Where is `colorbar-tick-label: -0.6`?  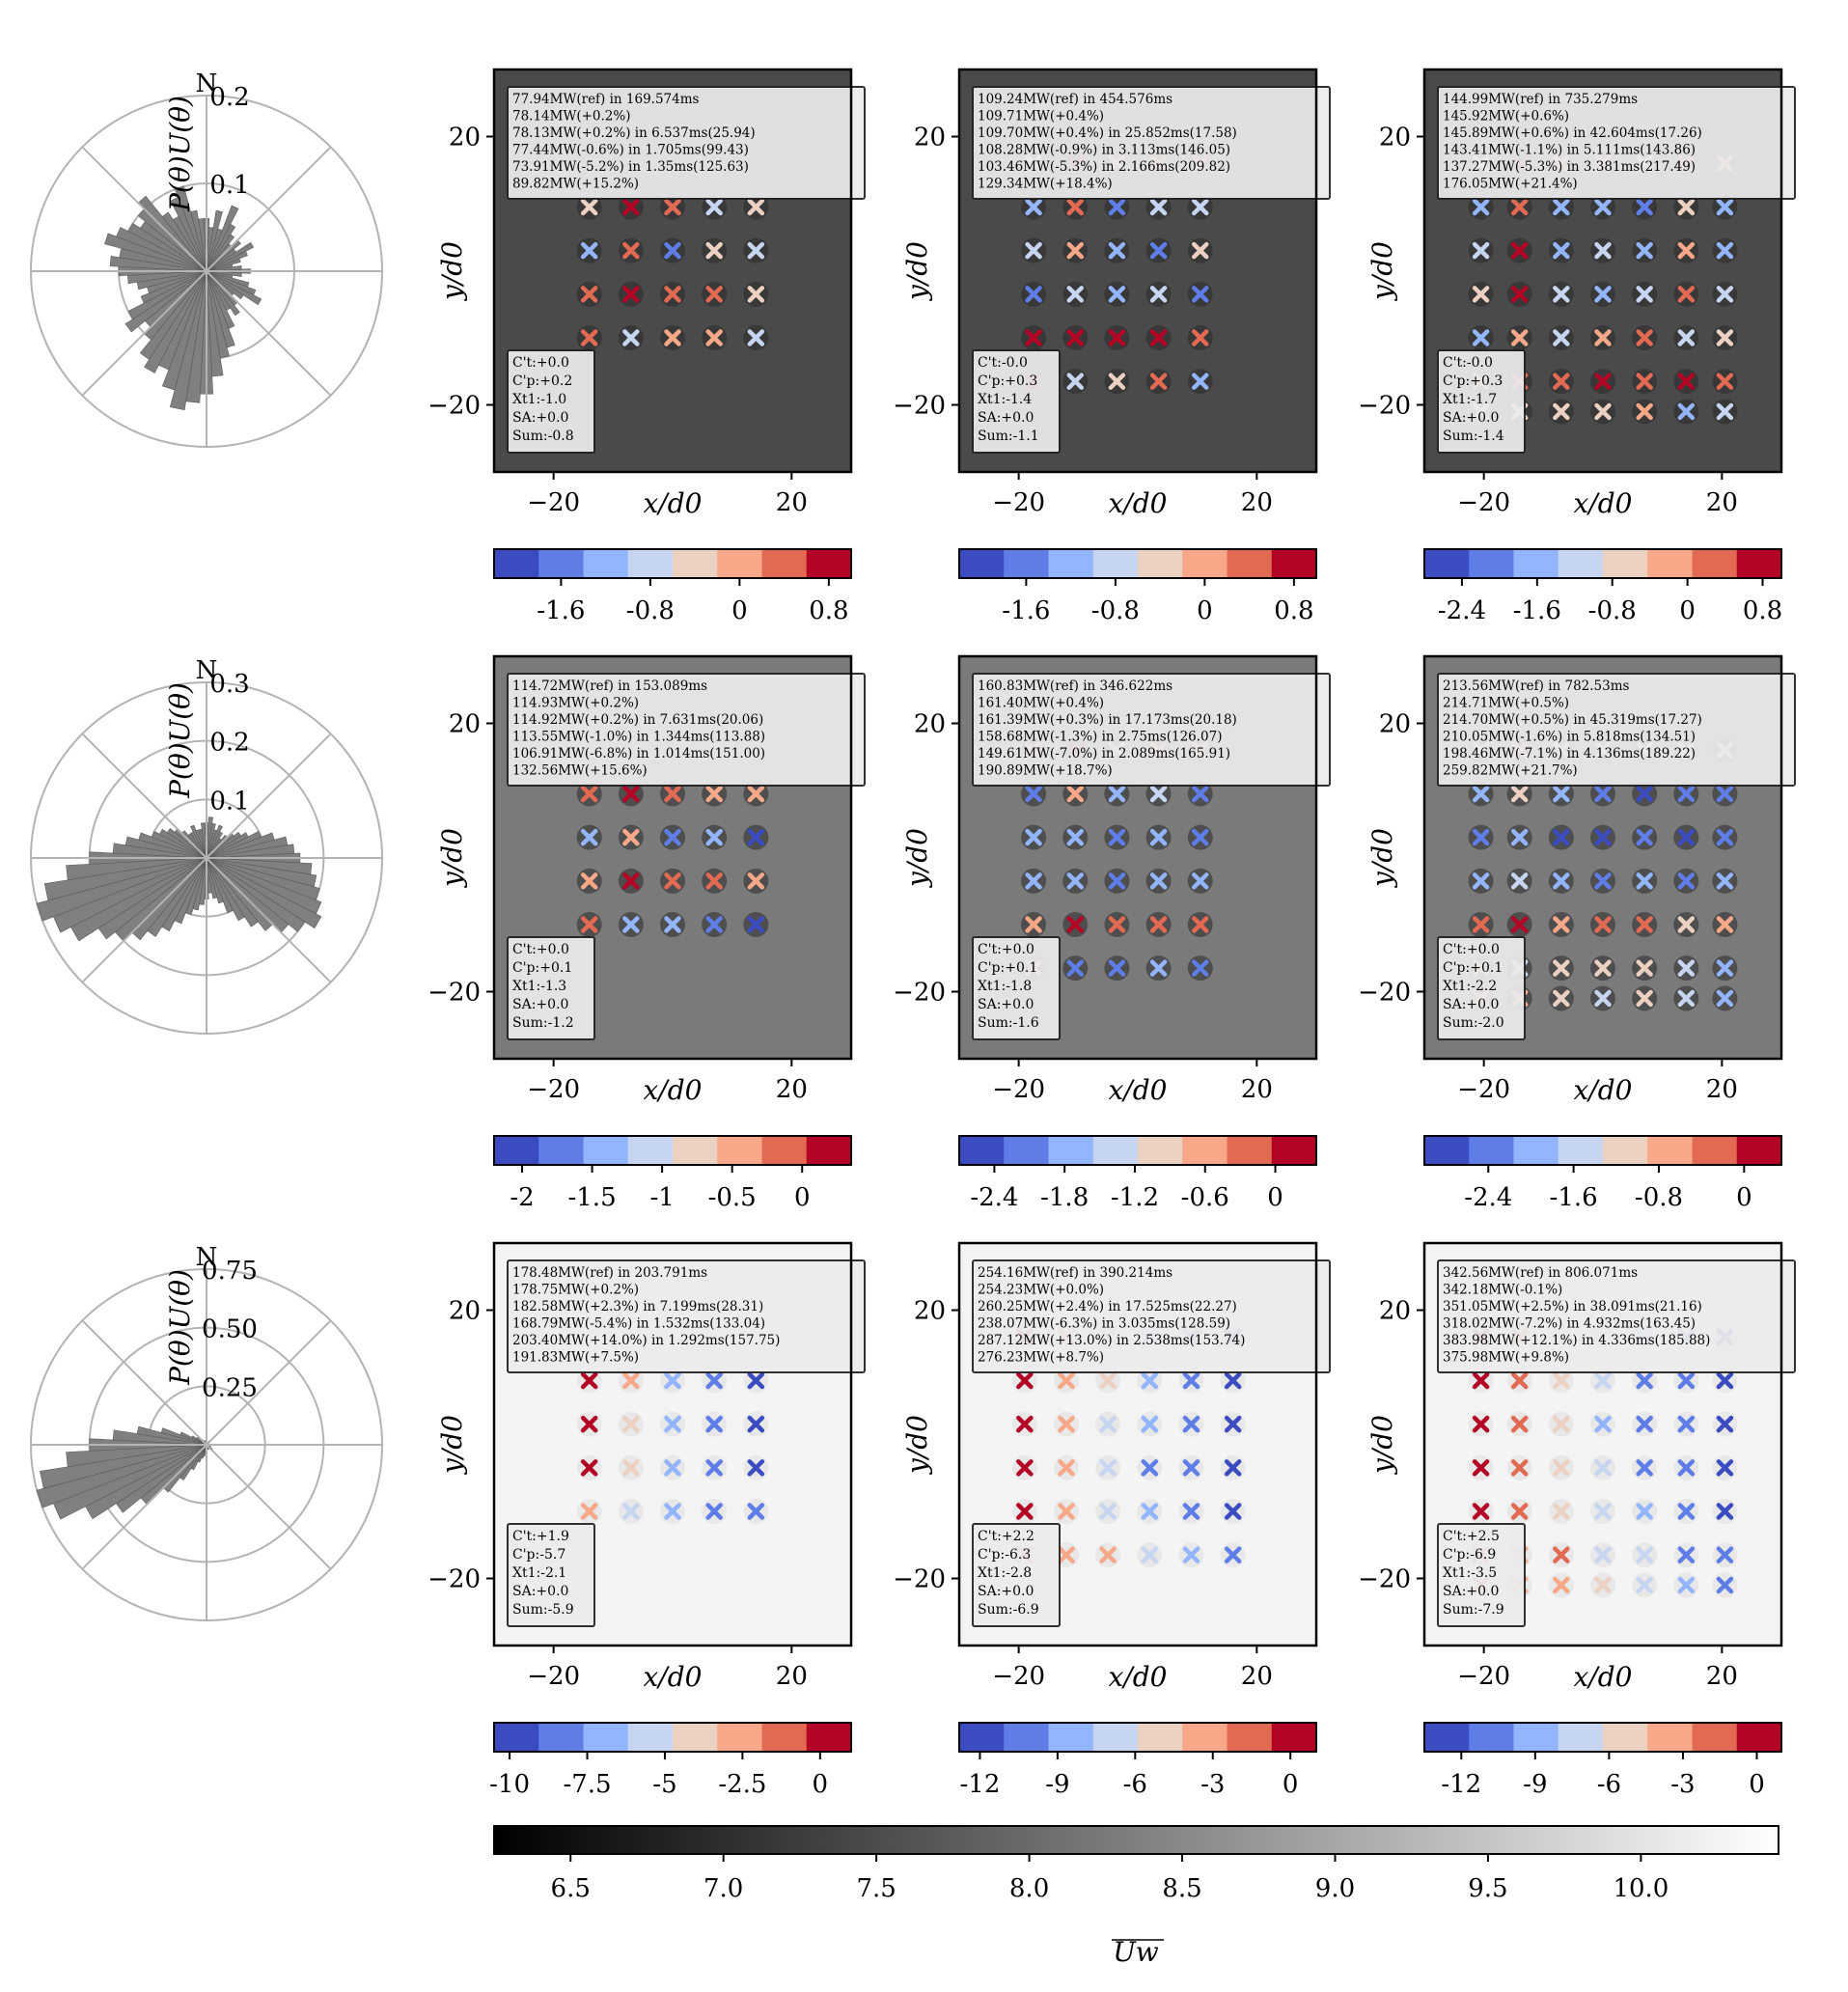
colorbar-tick-label: -0.6 is located at coordinates (1205, 1197).